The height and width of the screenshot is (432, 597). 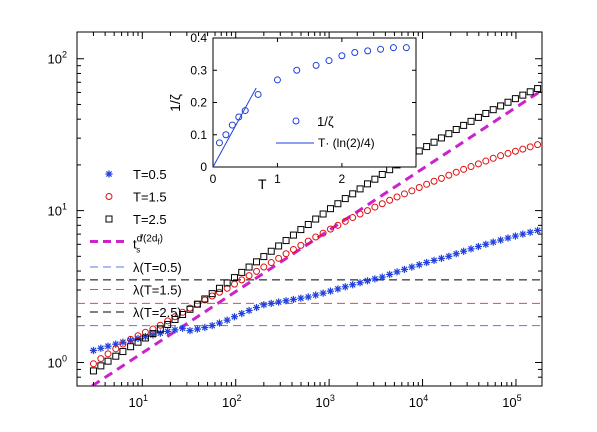 What do you see at coordinates (145, 398) in the screenshot?
I see `tick-exp: 1` at bounding box center [145, 398].